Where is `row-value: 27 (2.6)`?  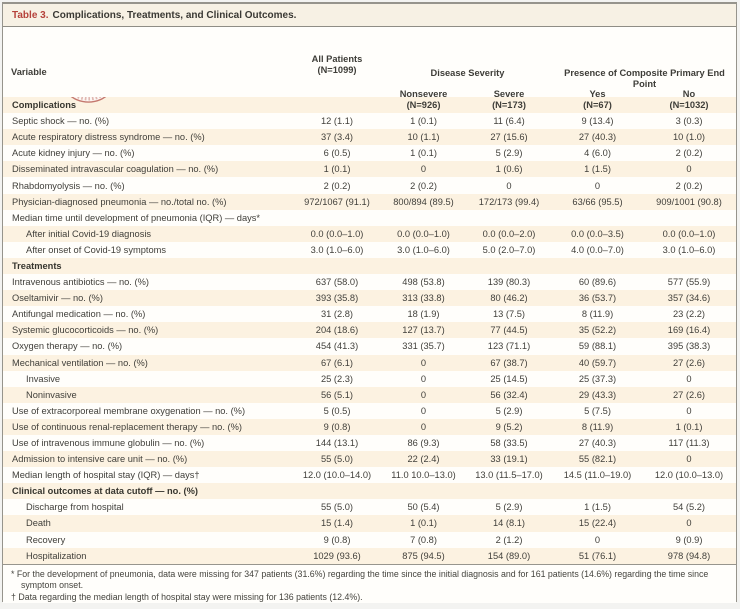
row-value: 27 (2.6) is located at coordinates (689, 362).